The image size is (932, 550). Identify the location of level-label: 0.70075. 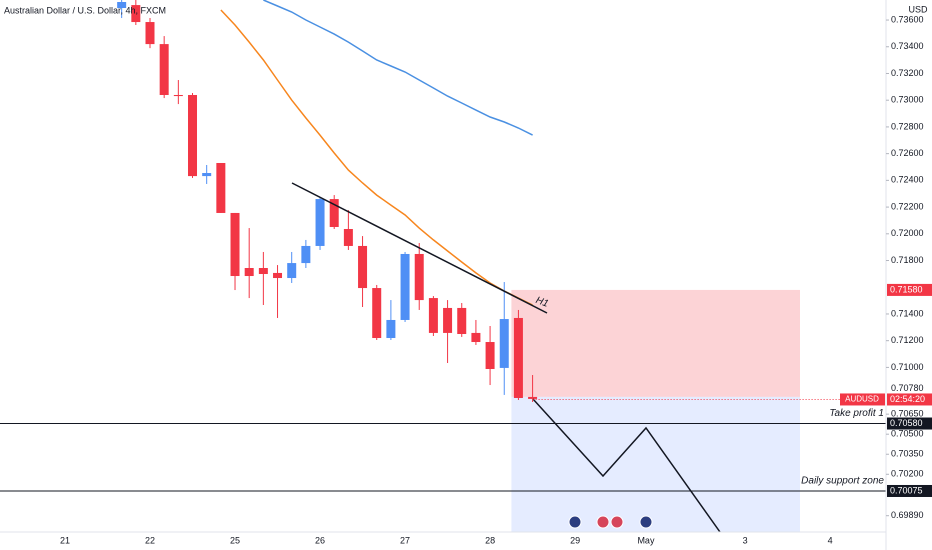
(906, 490).